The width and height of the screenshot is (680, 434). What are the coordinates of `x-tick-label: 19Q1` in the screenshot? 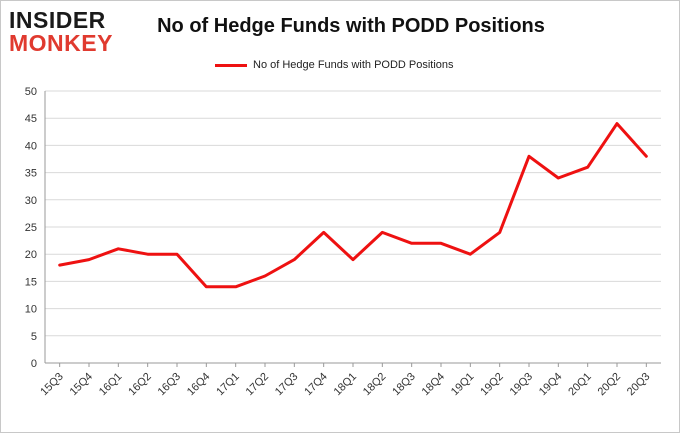 It's located at (463, 385).